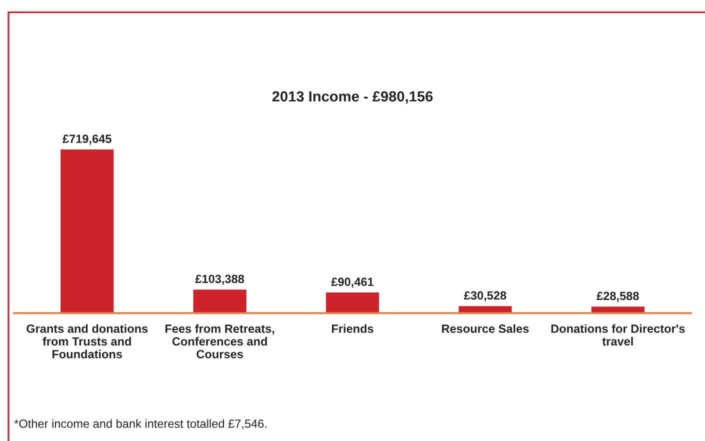 This screenshot has height=441, width=705. Describe the element at coordinates (87, 139) in the screenshot. I see `data-label: £719,645` at that location.